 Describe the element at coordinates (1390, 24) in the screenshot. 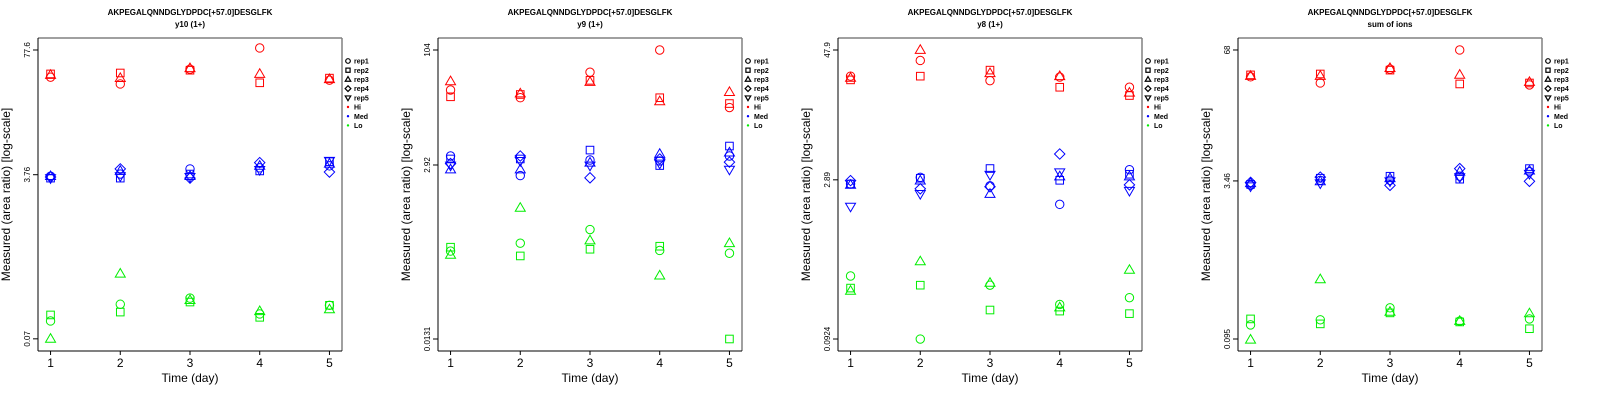

I see `chart-subtitle: sum of ions` at that location.